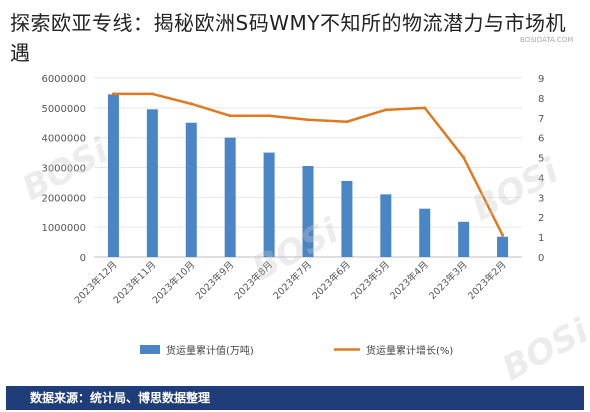 The image size is (590, 412). I want to click on legend-bar-label: 货运量累计值(万吨), so click(210, 350).